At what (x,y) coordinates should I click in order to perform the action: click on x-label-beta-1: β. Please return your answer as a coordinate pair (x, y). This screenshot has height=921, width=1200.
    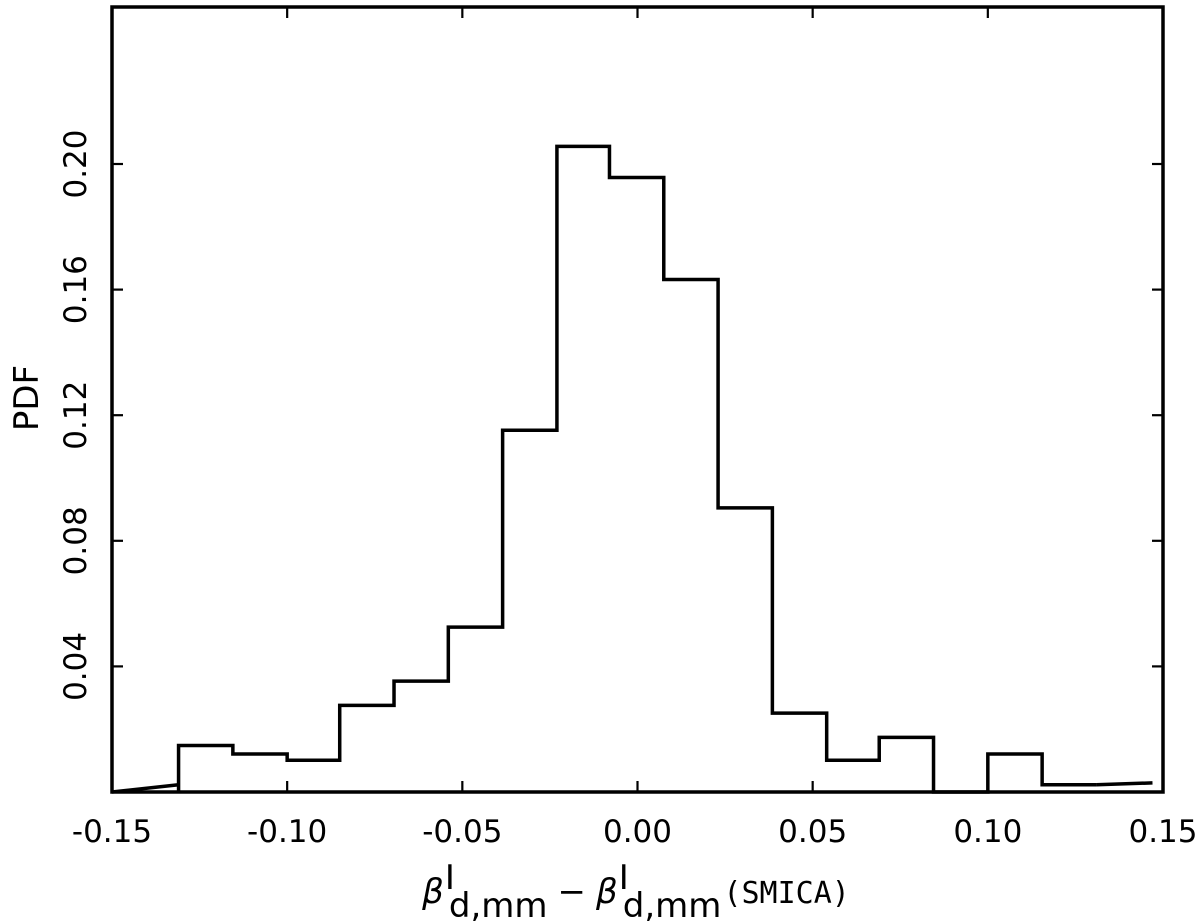
    Looking at the image, I should click on (432, 892).